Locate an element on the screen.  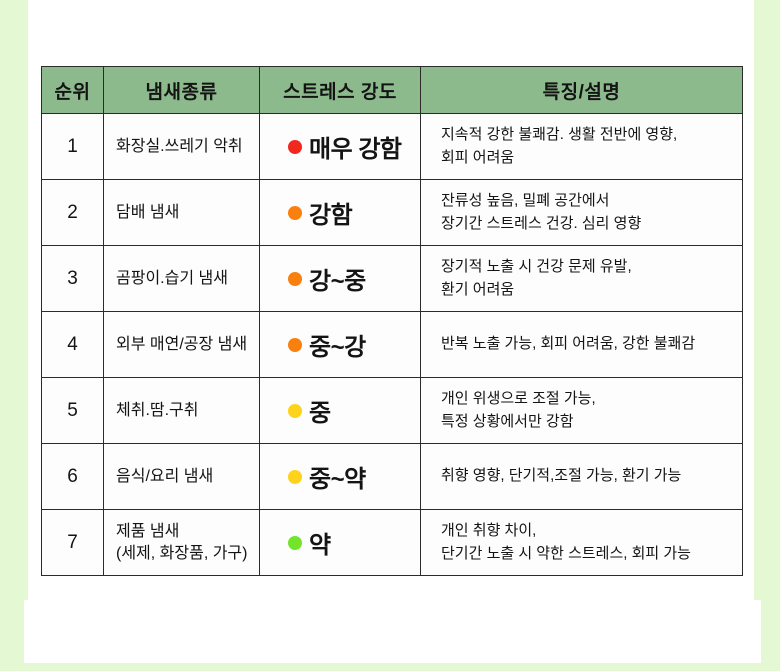
stress-level-label: 강함 is located at coordinates (331, 215).